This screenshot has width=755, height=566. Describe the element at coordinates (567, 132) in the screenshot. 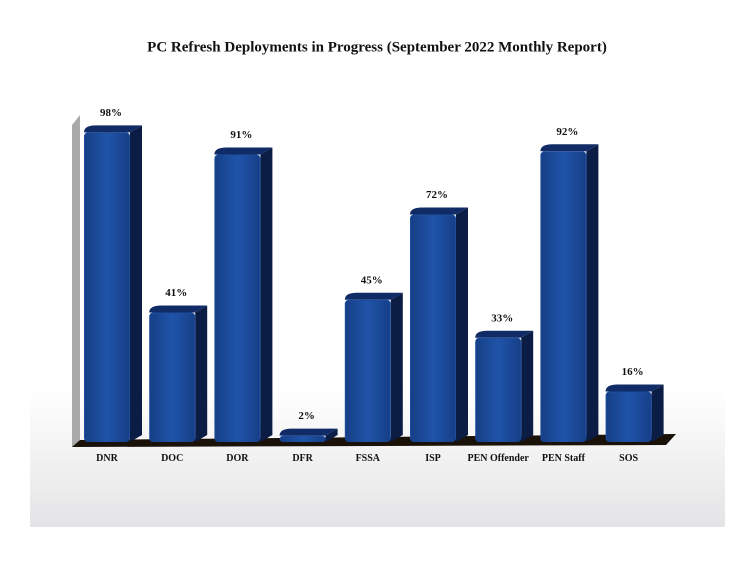

I see `value-label: 92%` at that location.